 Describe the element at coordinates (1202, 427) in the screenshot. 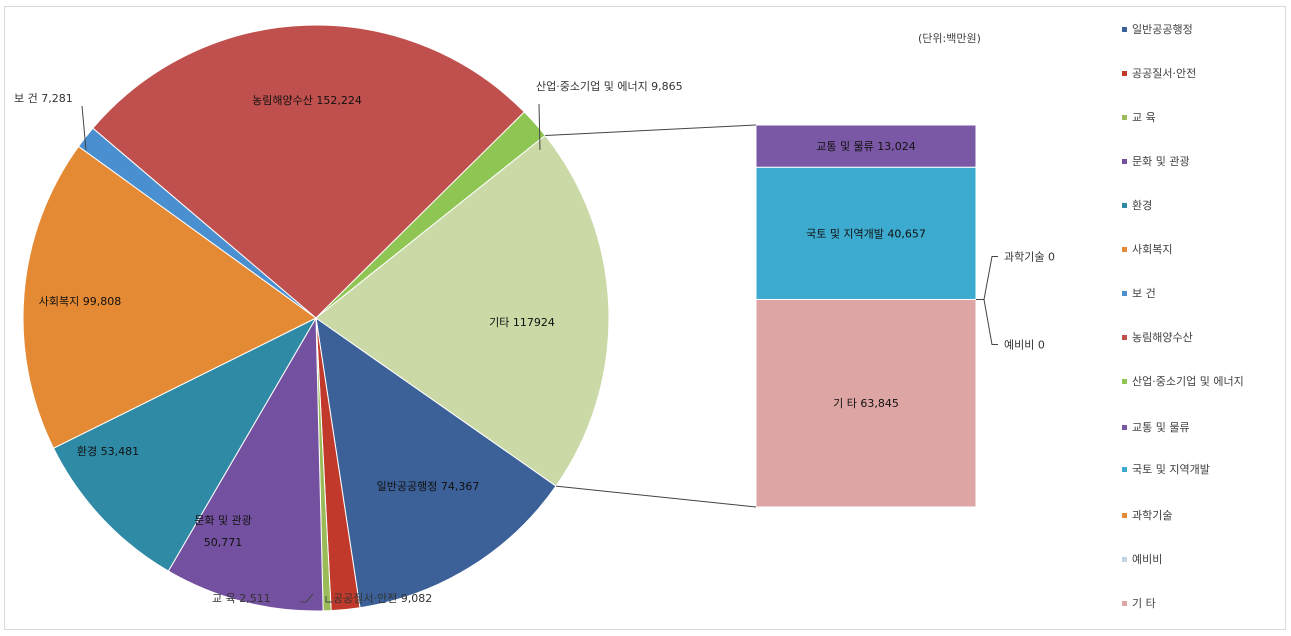

I see `legend-item: 교통 및 물류` at that location.